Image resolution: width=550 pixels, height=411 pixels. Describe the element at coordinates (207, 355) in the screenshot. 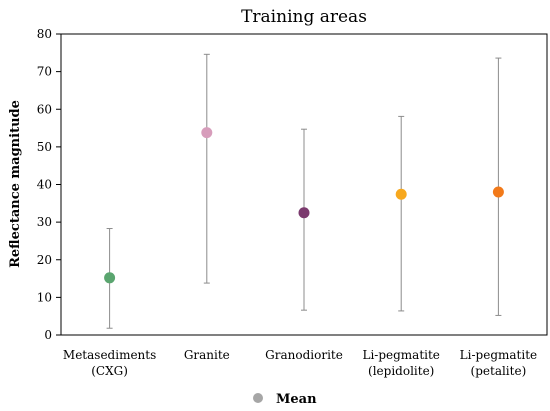

I see `x-category-label: Granite` at that location.